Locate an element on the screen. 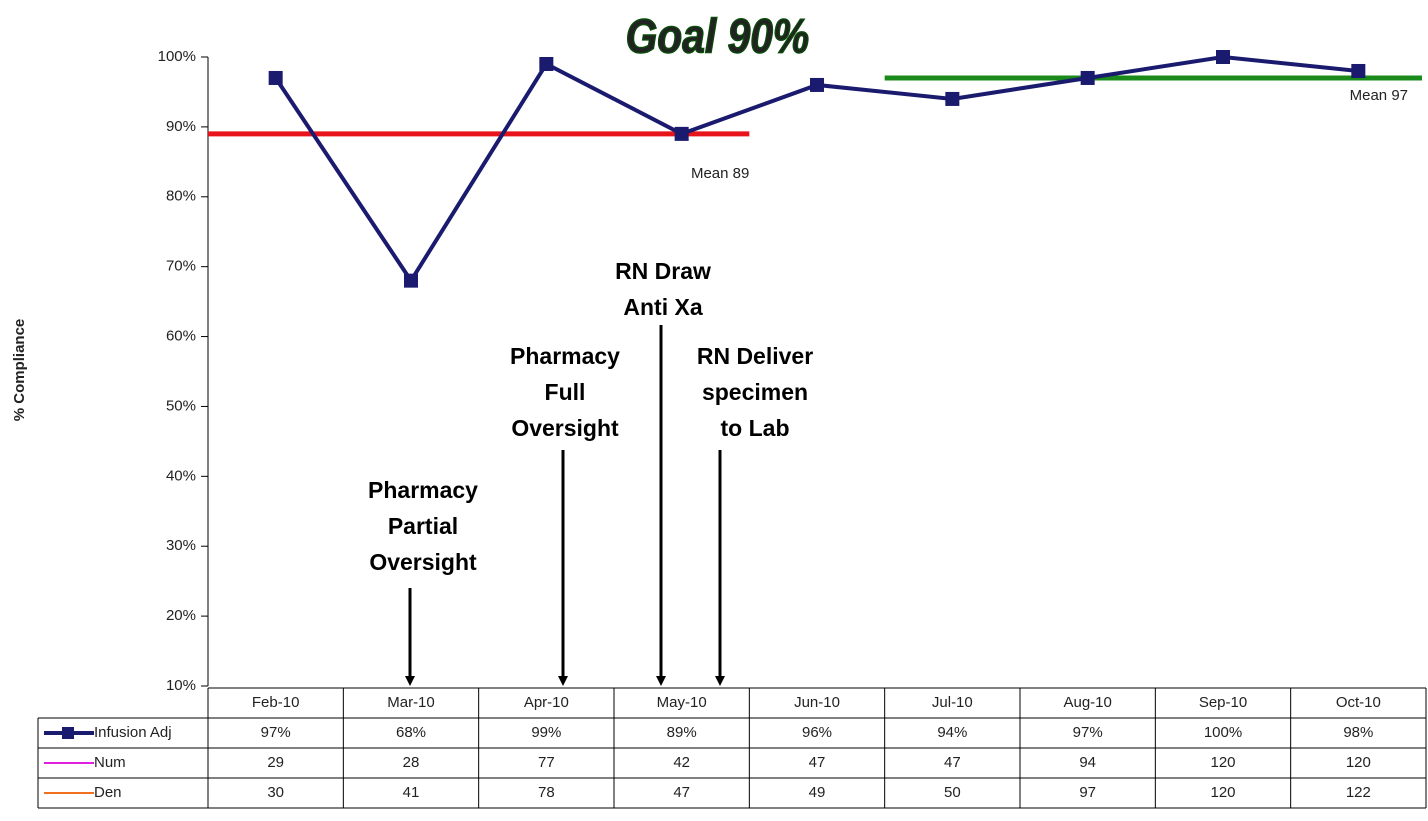 Image resolution: width=1428 pixels, height=821 pixels. legend-label: Infusion Adj is located at coordinates (133, 732).